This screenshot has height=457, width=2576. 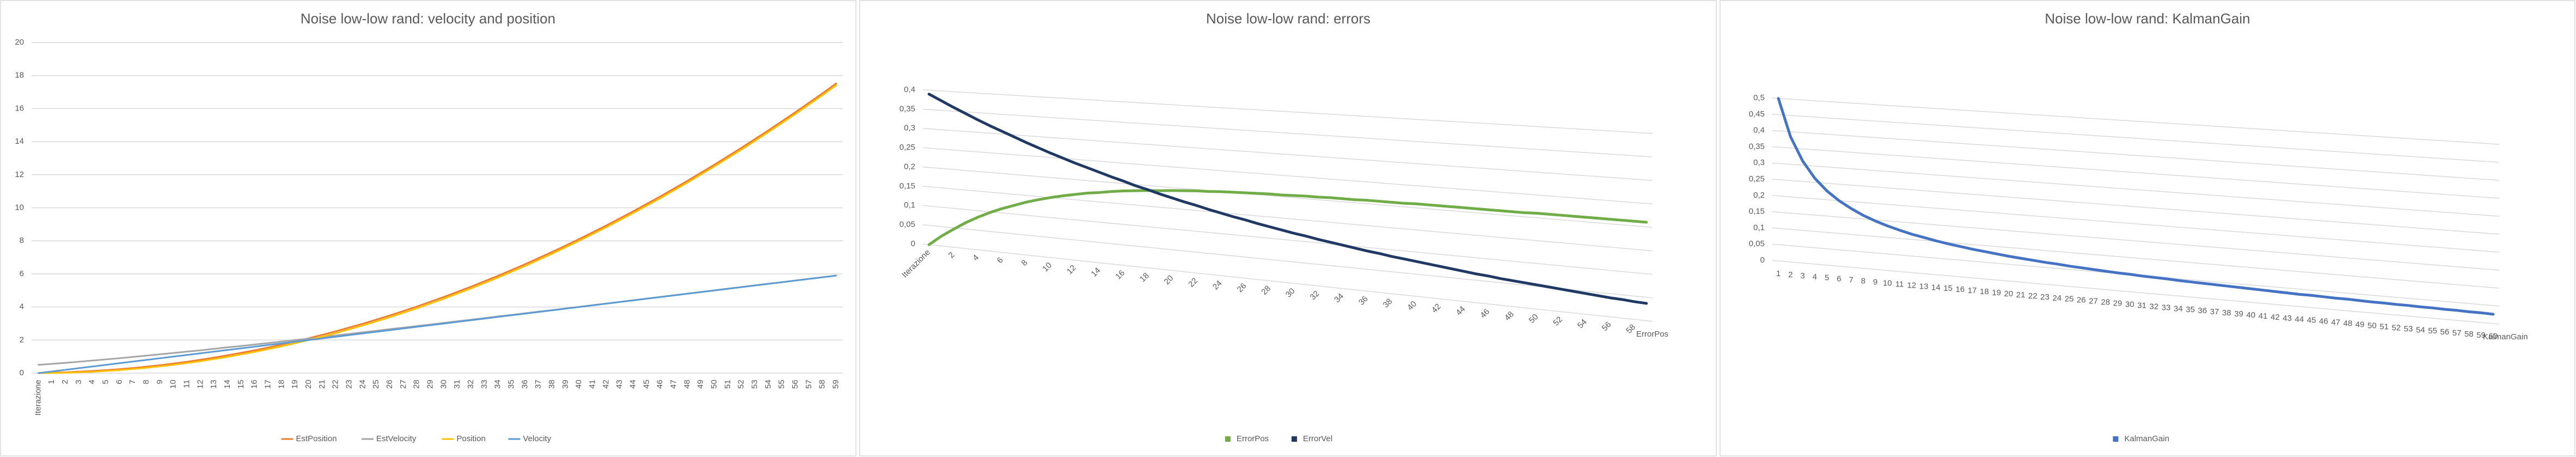 I want to click on legend-label: ErrorPos, so click(x=1253, y=438).